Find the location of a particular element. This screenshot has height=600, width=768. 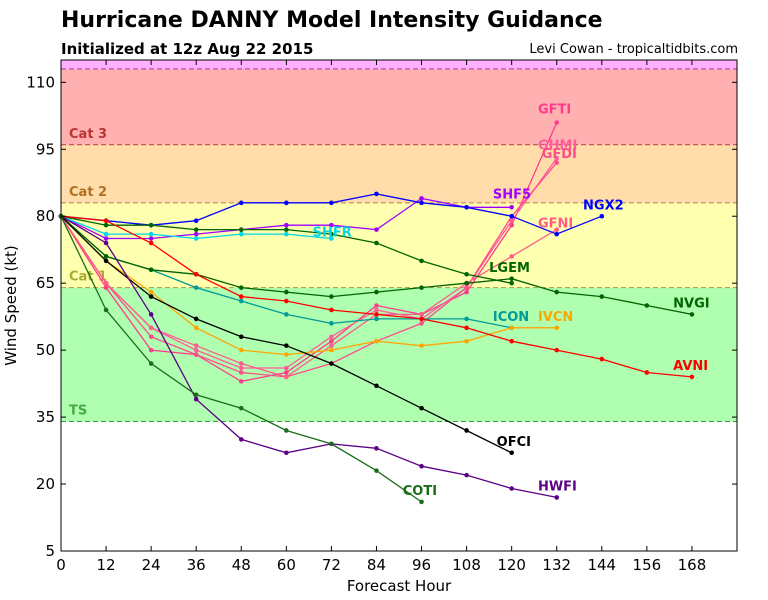

series-label: SHF5 is located at coordinates (512, 194).